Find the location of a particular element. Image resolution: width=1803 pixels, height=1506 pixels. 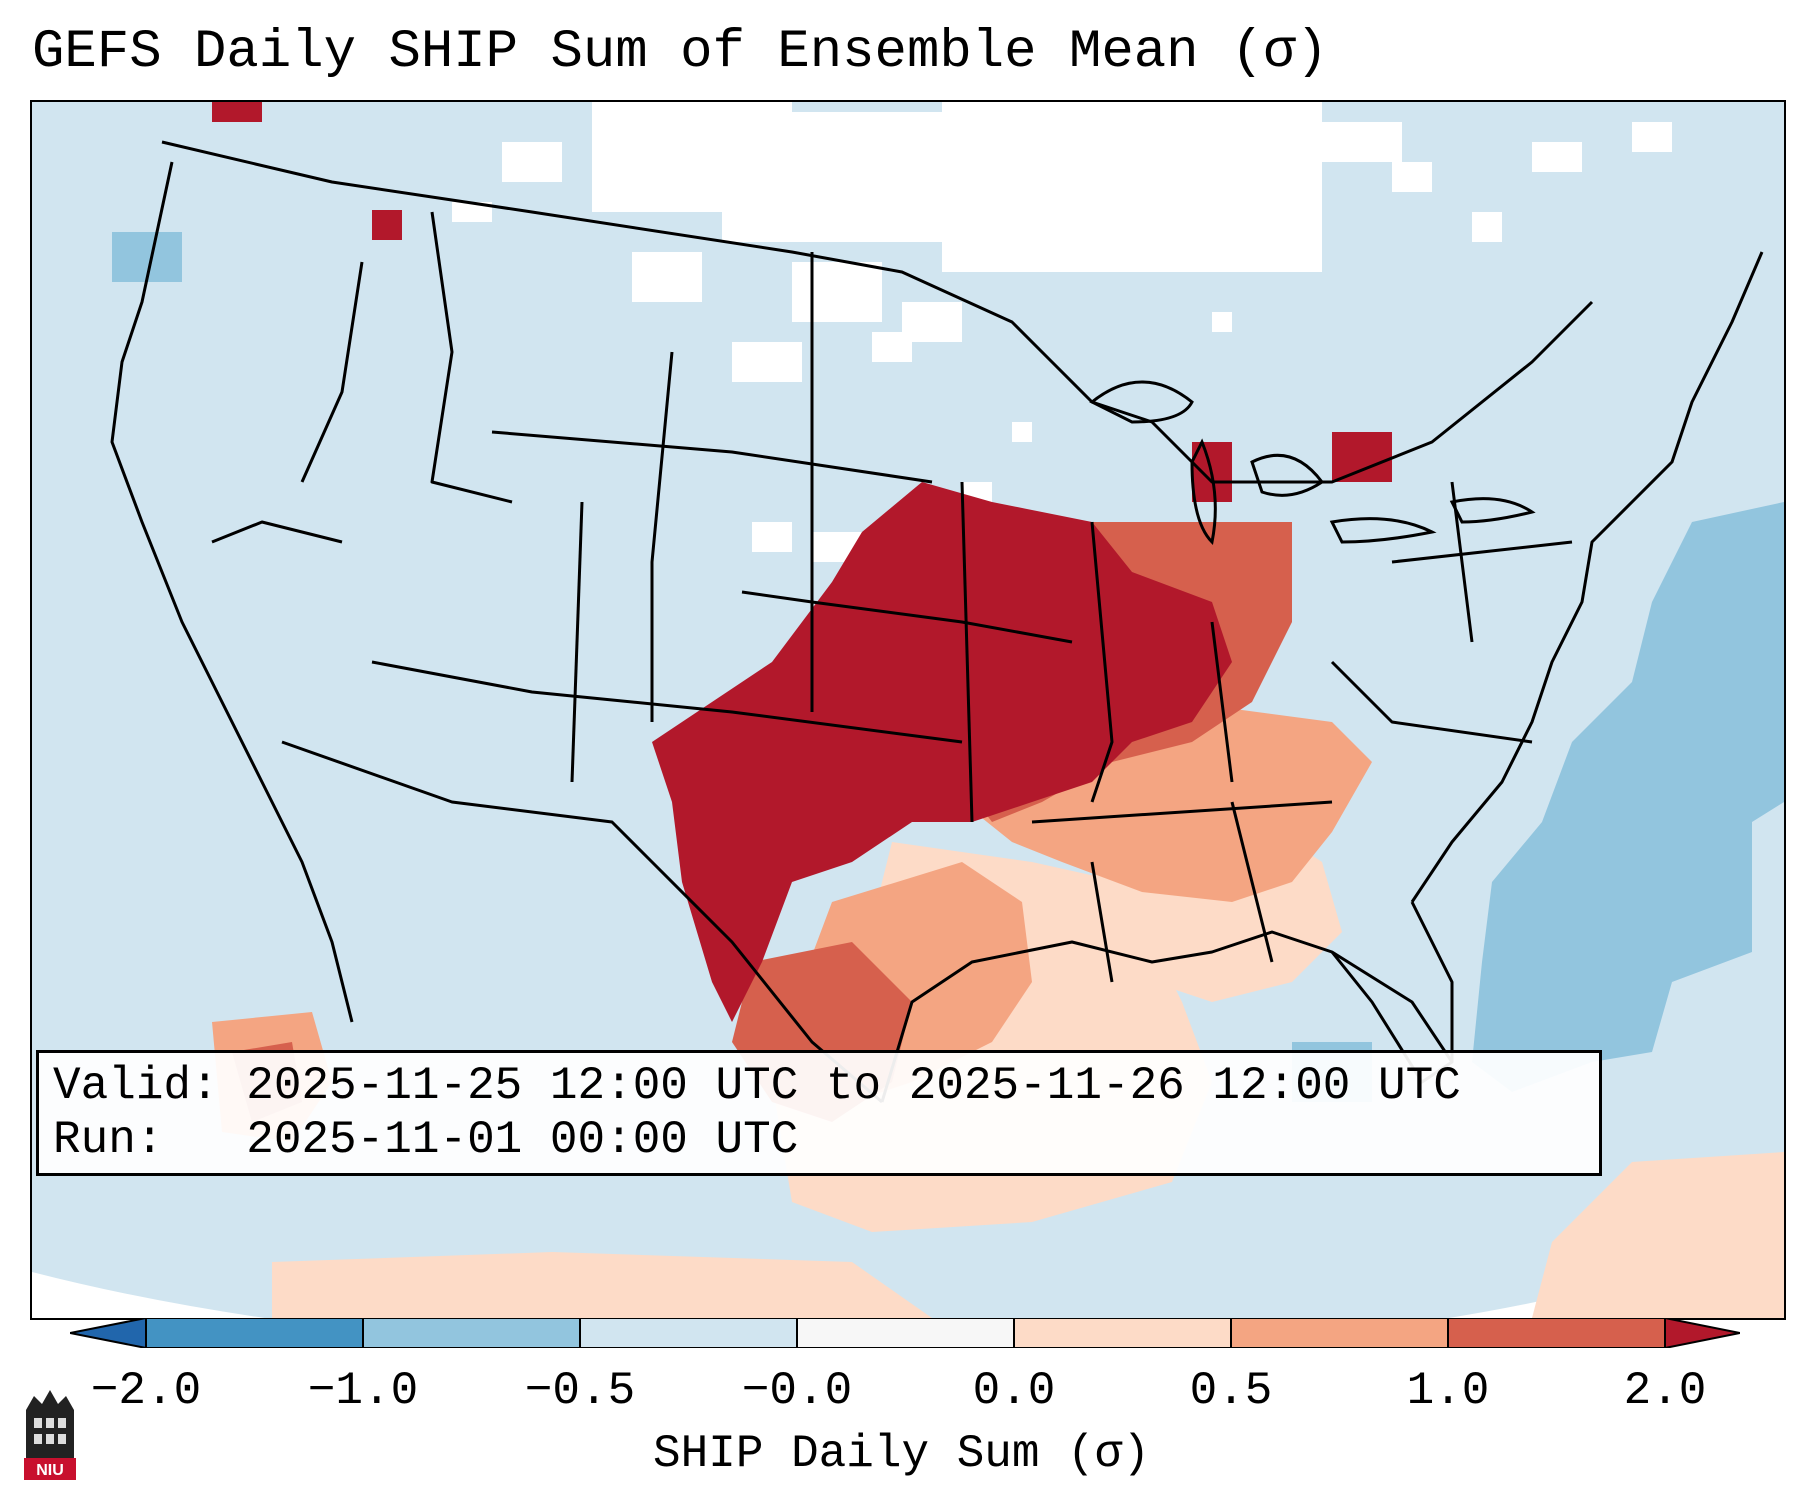

atlantic-negative-region is located at coordinates (1628, 797).